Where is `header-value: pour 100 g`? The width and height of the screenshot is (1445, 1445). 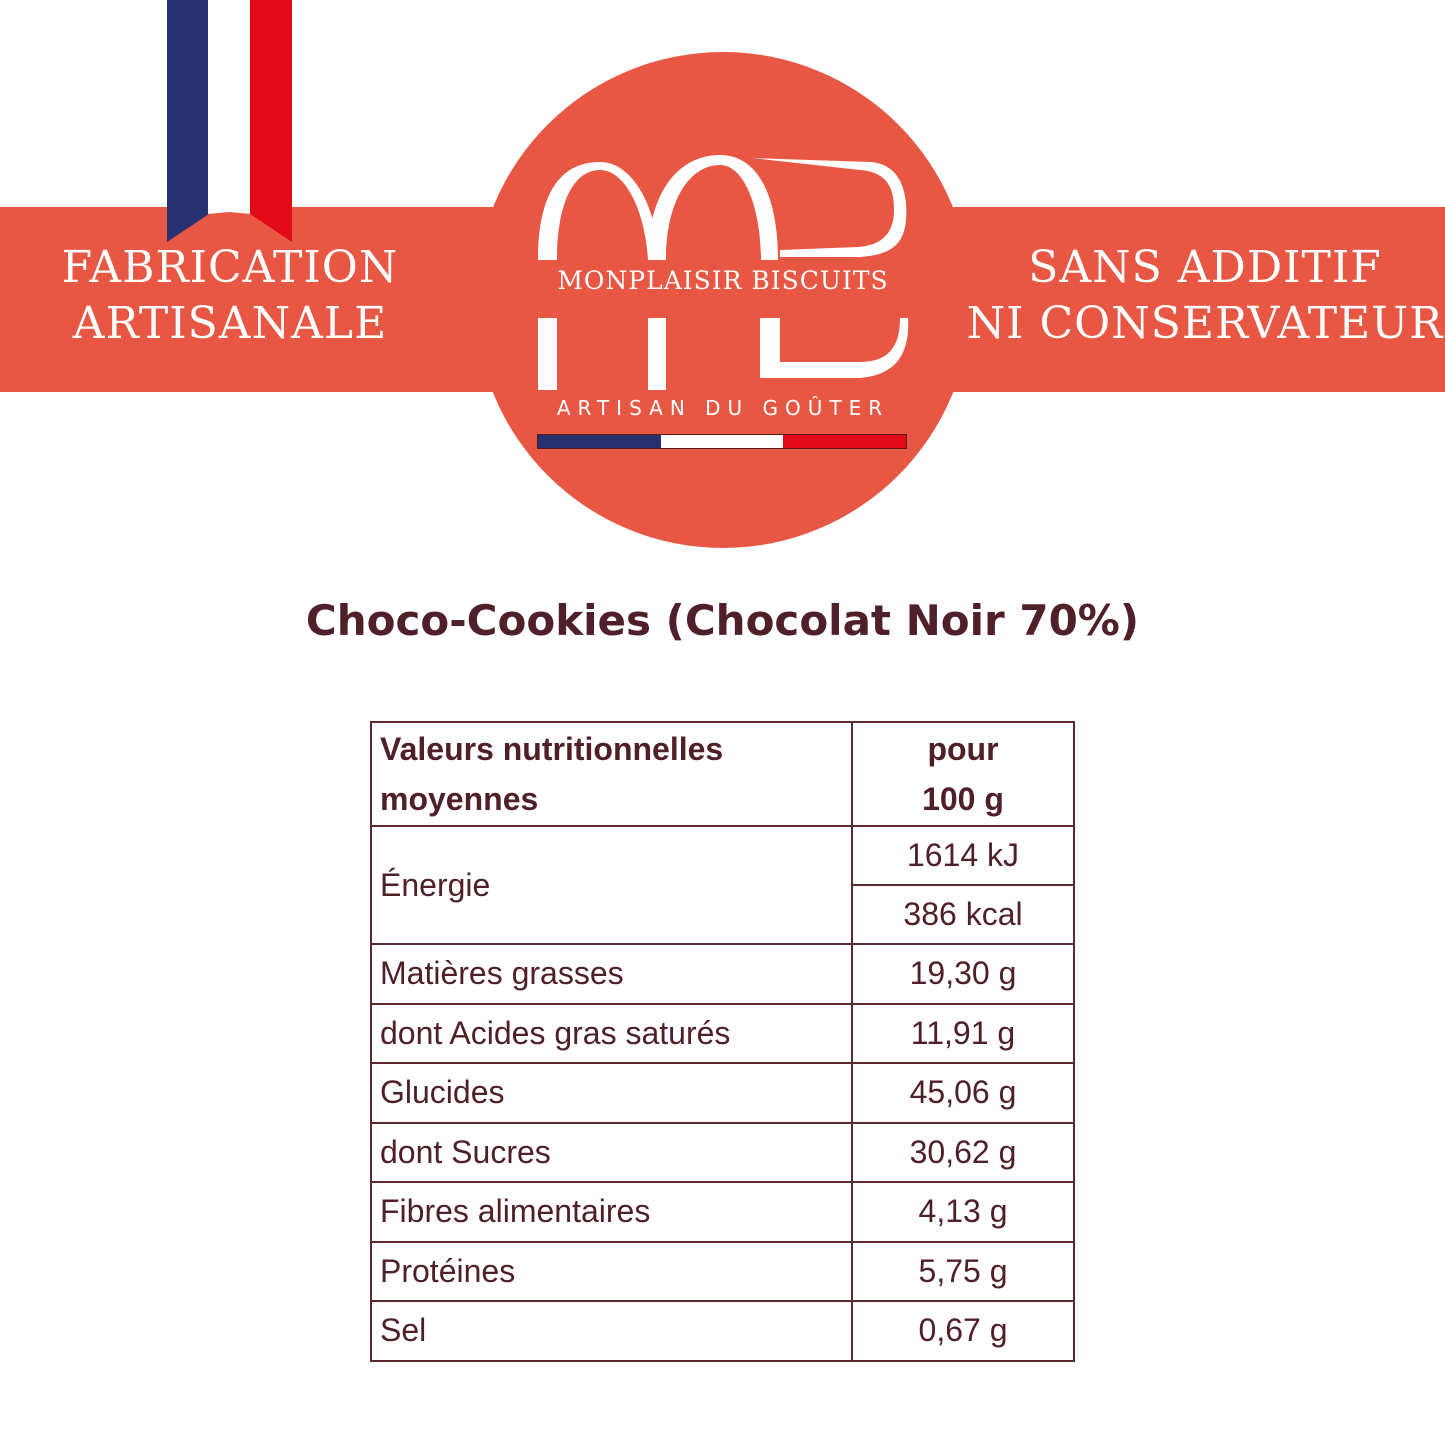
header-value: pour 100 g is located at coordinates (963, 774).